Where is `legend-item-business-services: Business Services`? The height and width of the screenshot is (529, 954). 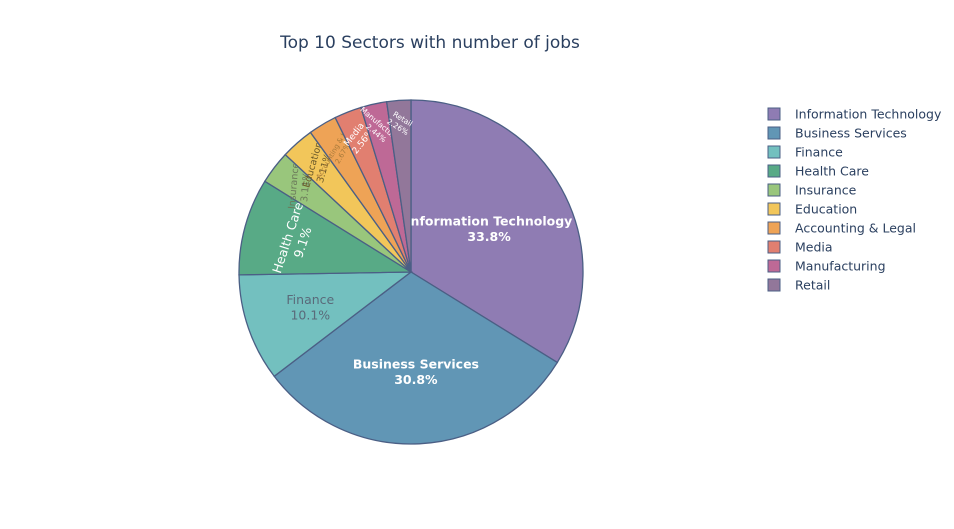
legend-item-business-services: Business Services is located at coordinates (837, 133).